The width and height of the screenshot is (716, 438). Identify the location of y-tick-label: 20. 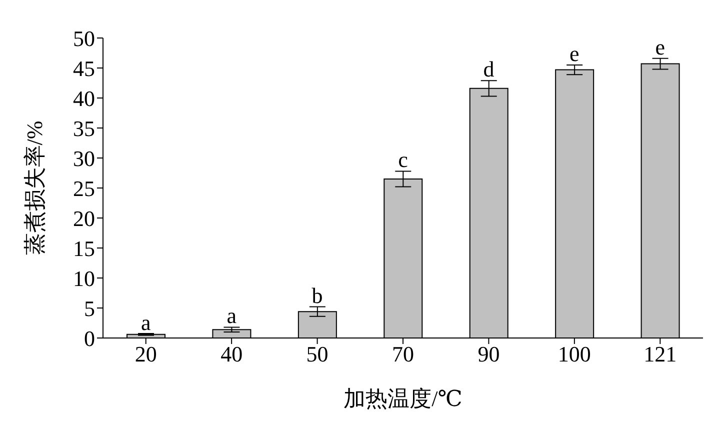
(84, 218).